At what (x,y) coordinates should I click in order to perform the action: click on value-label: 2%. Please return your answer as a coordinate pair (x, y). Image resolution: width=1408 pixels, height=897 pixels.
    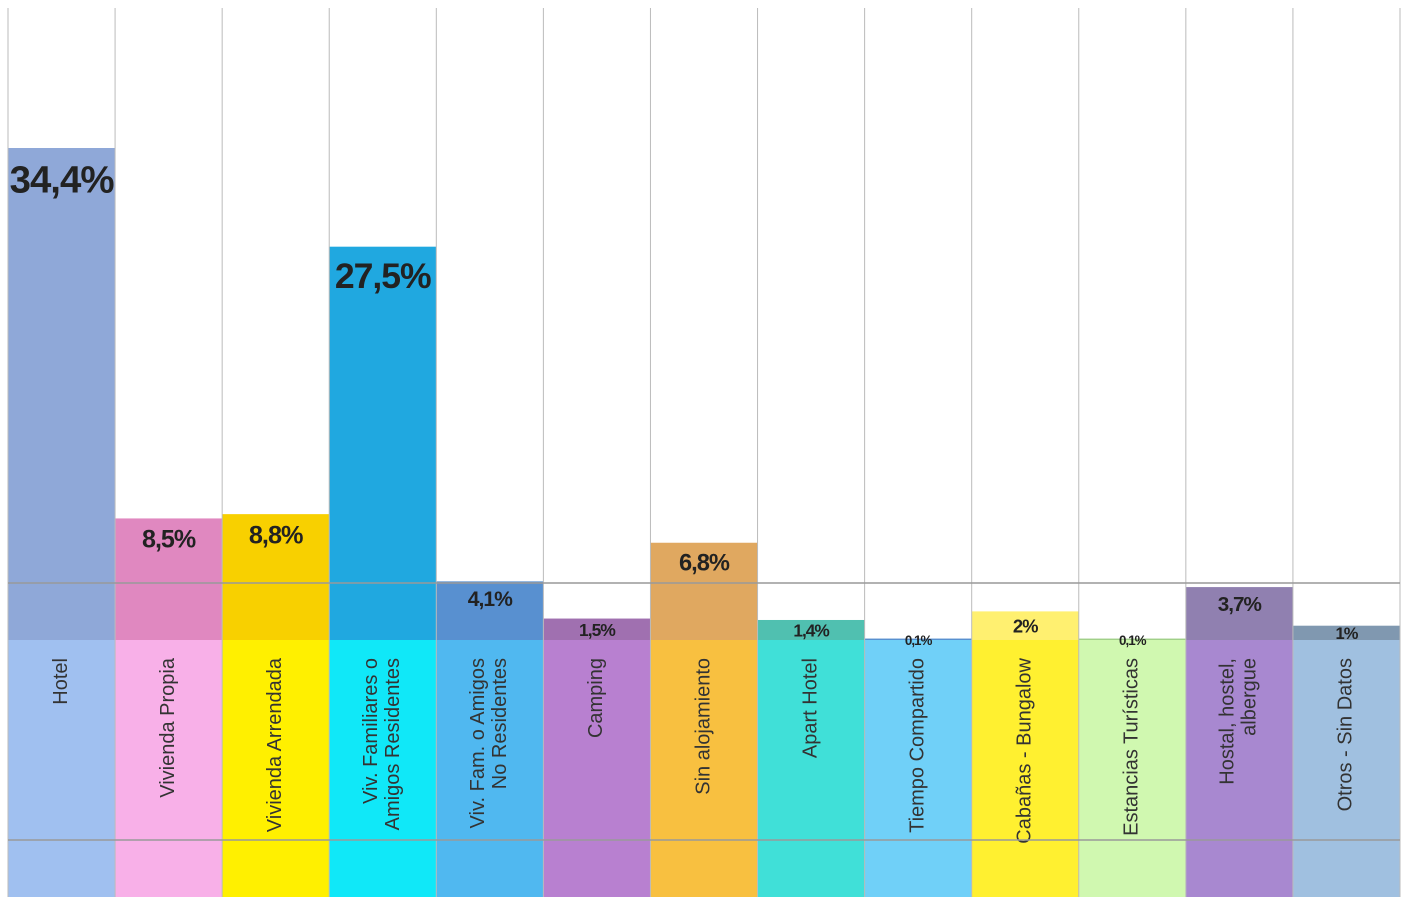
    Looking at the image, I should click on (1025, 626).